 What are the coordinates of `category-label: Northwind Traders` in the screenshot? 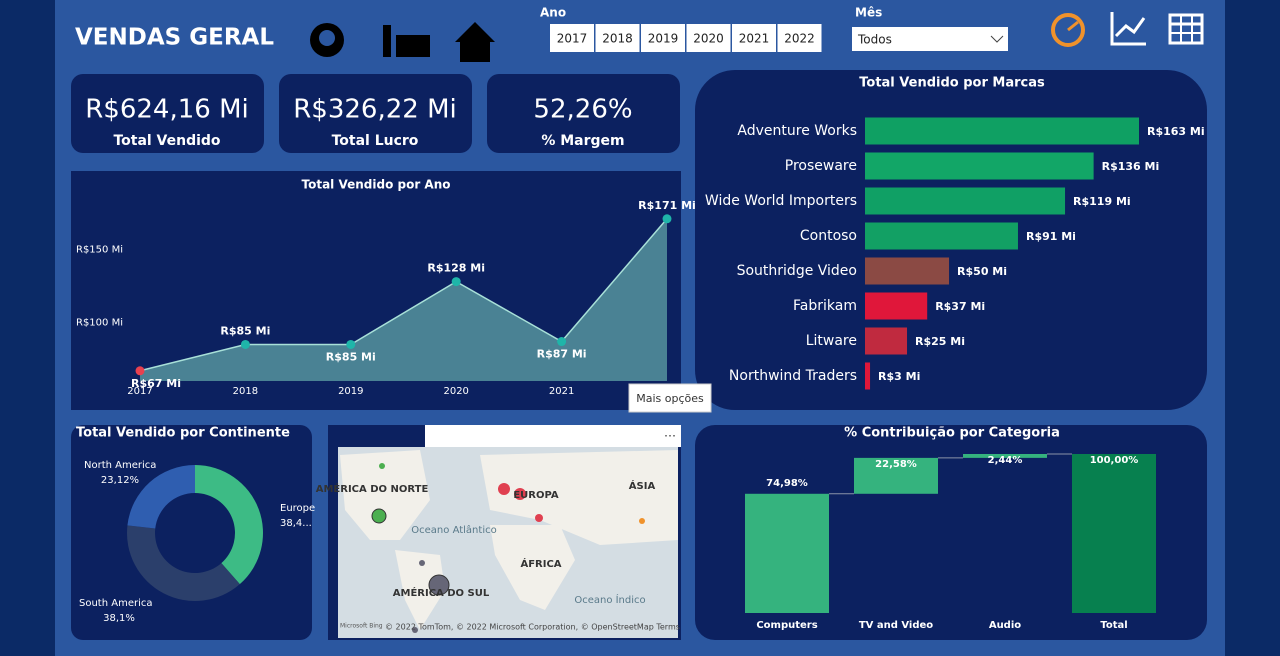 It's located at (793, 376).